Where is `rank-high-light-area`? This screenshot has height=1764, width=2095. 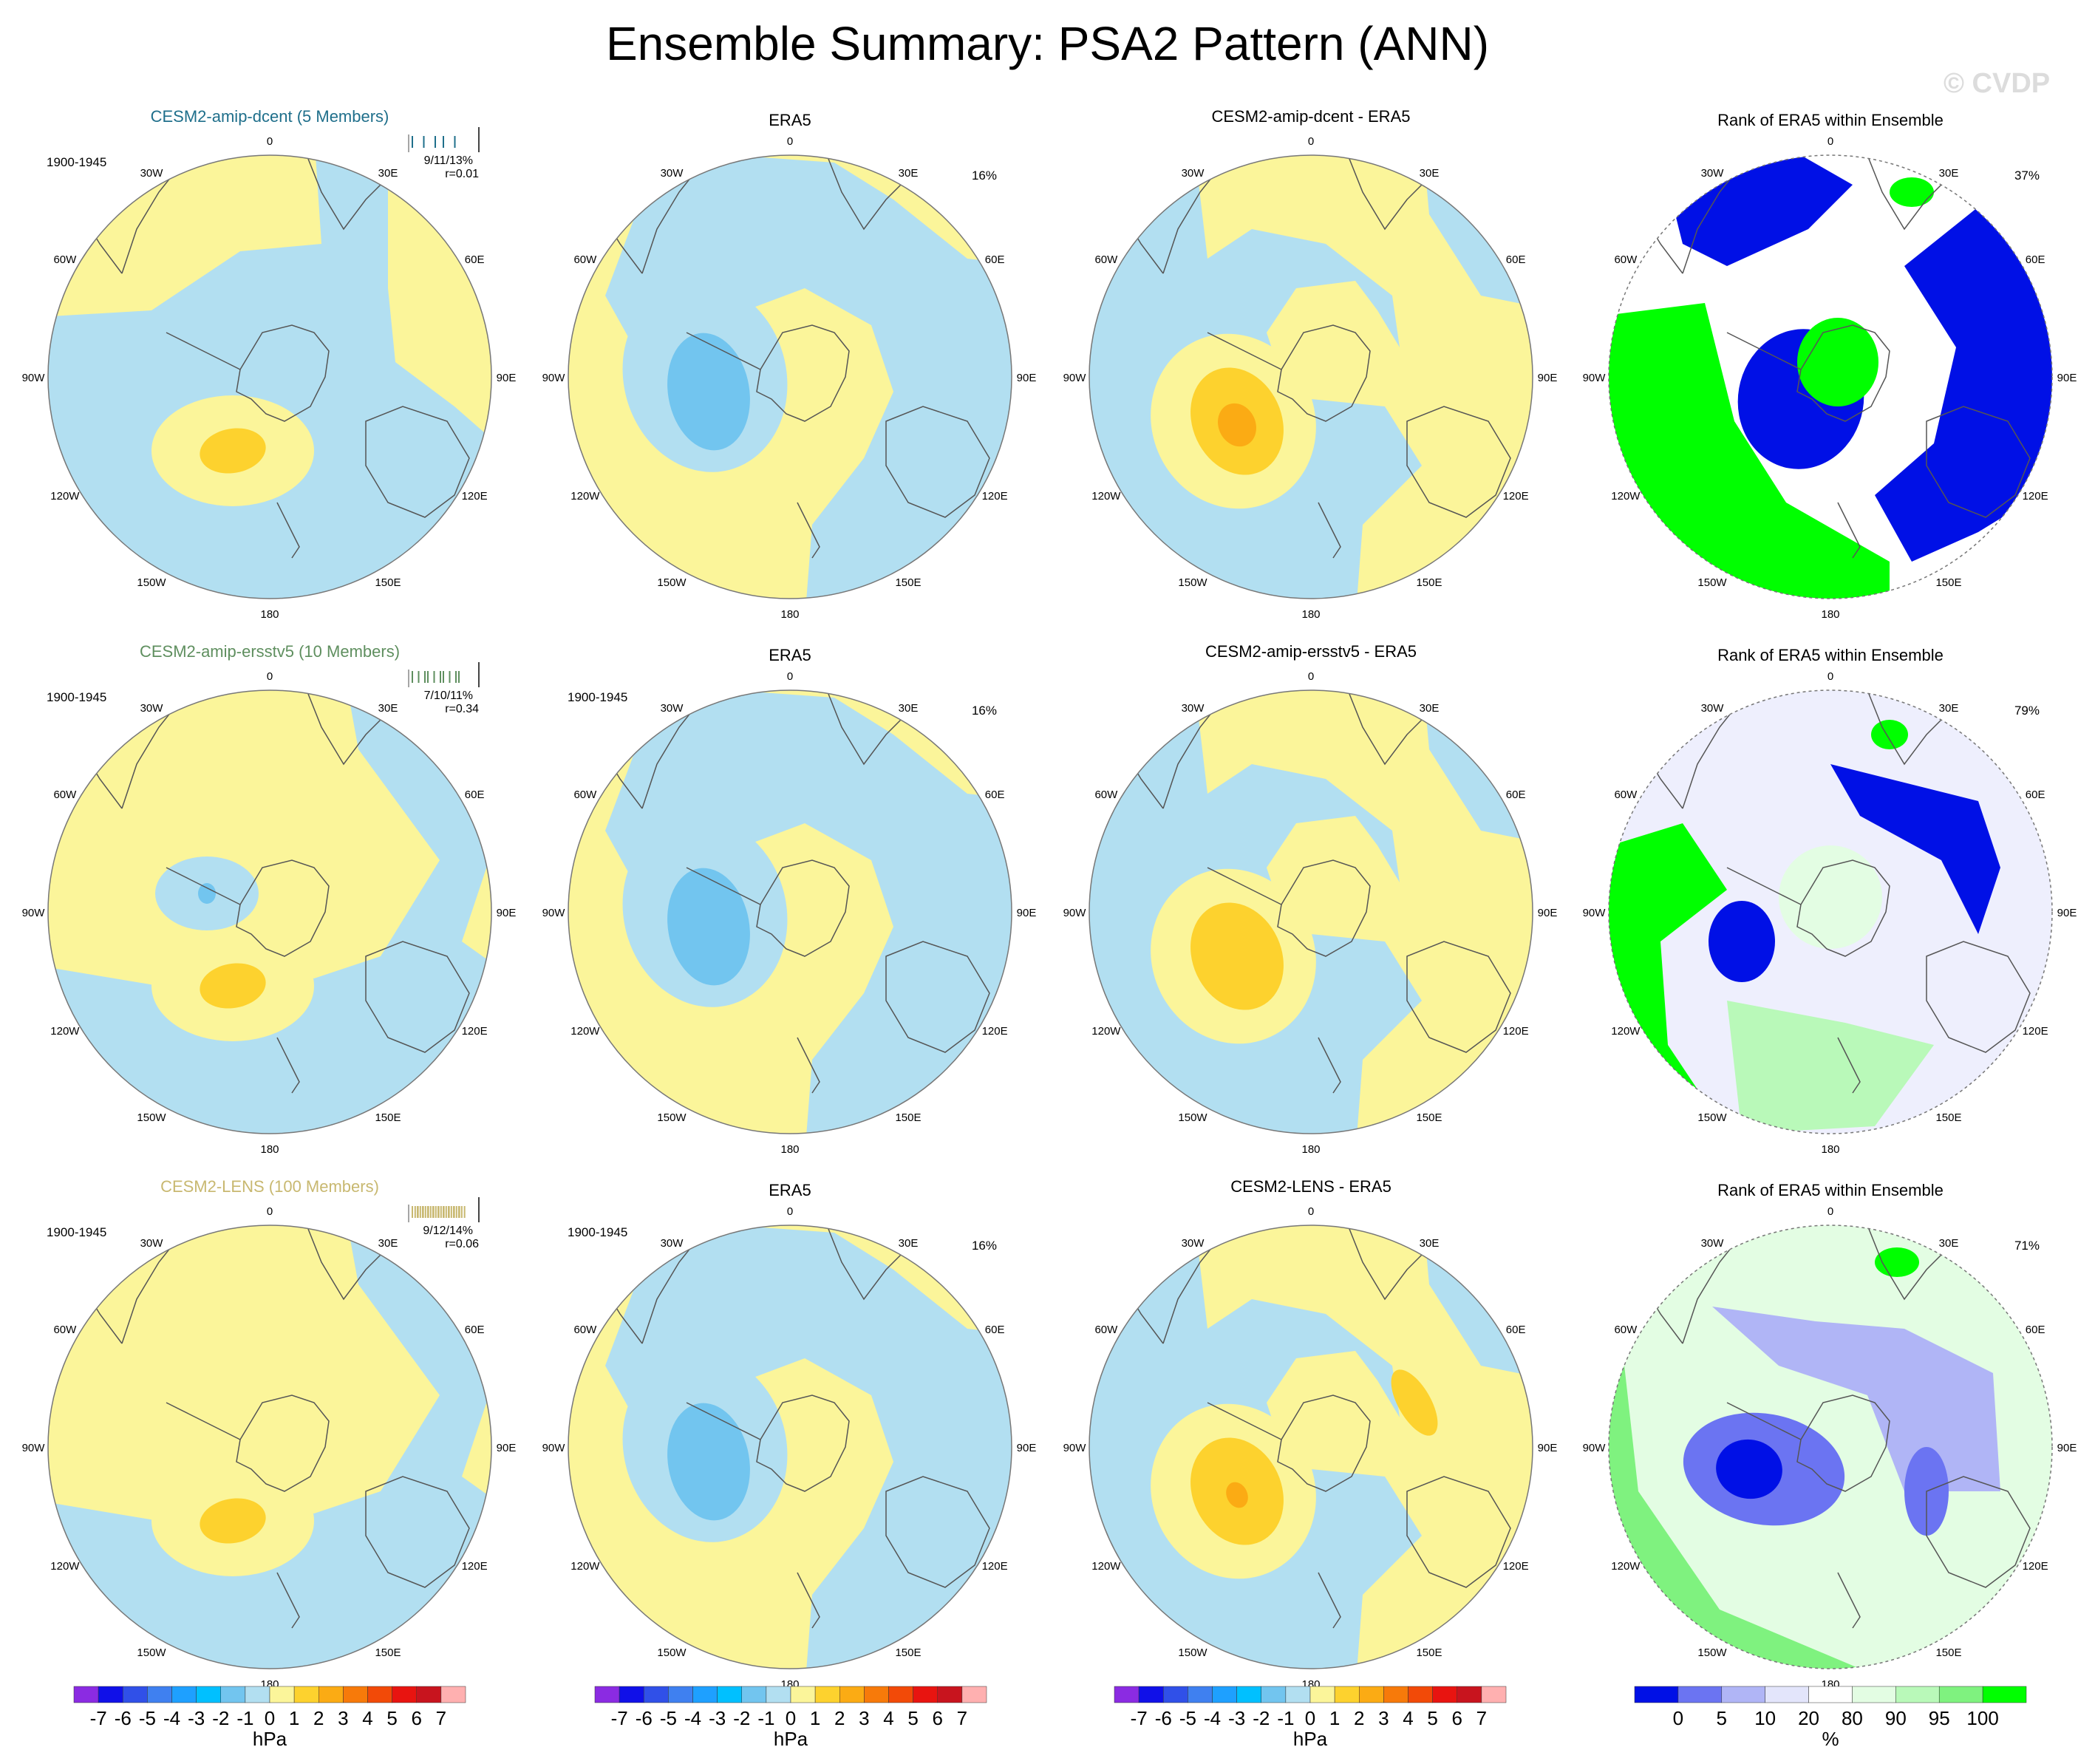 rank-high-light-area is located at coordinates (1831, 1067).